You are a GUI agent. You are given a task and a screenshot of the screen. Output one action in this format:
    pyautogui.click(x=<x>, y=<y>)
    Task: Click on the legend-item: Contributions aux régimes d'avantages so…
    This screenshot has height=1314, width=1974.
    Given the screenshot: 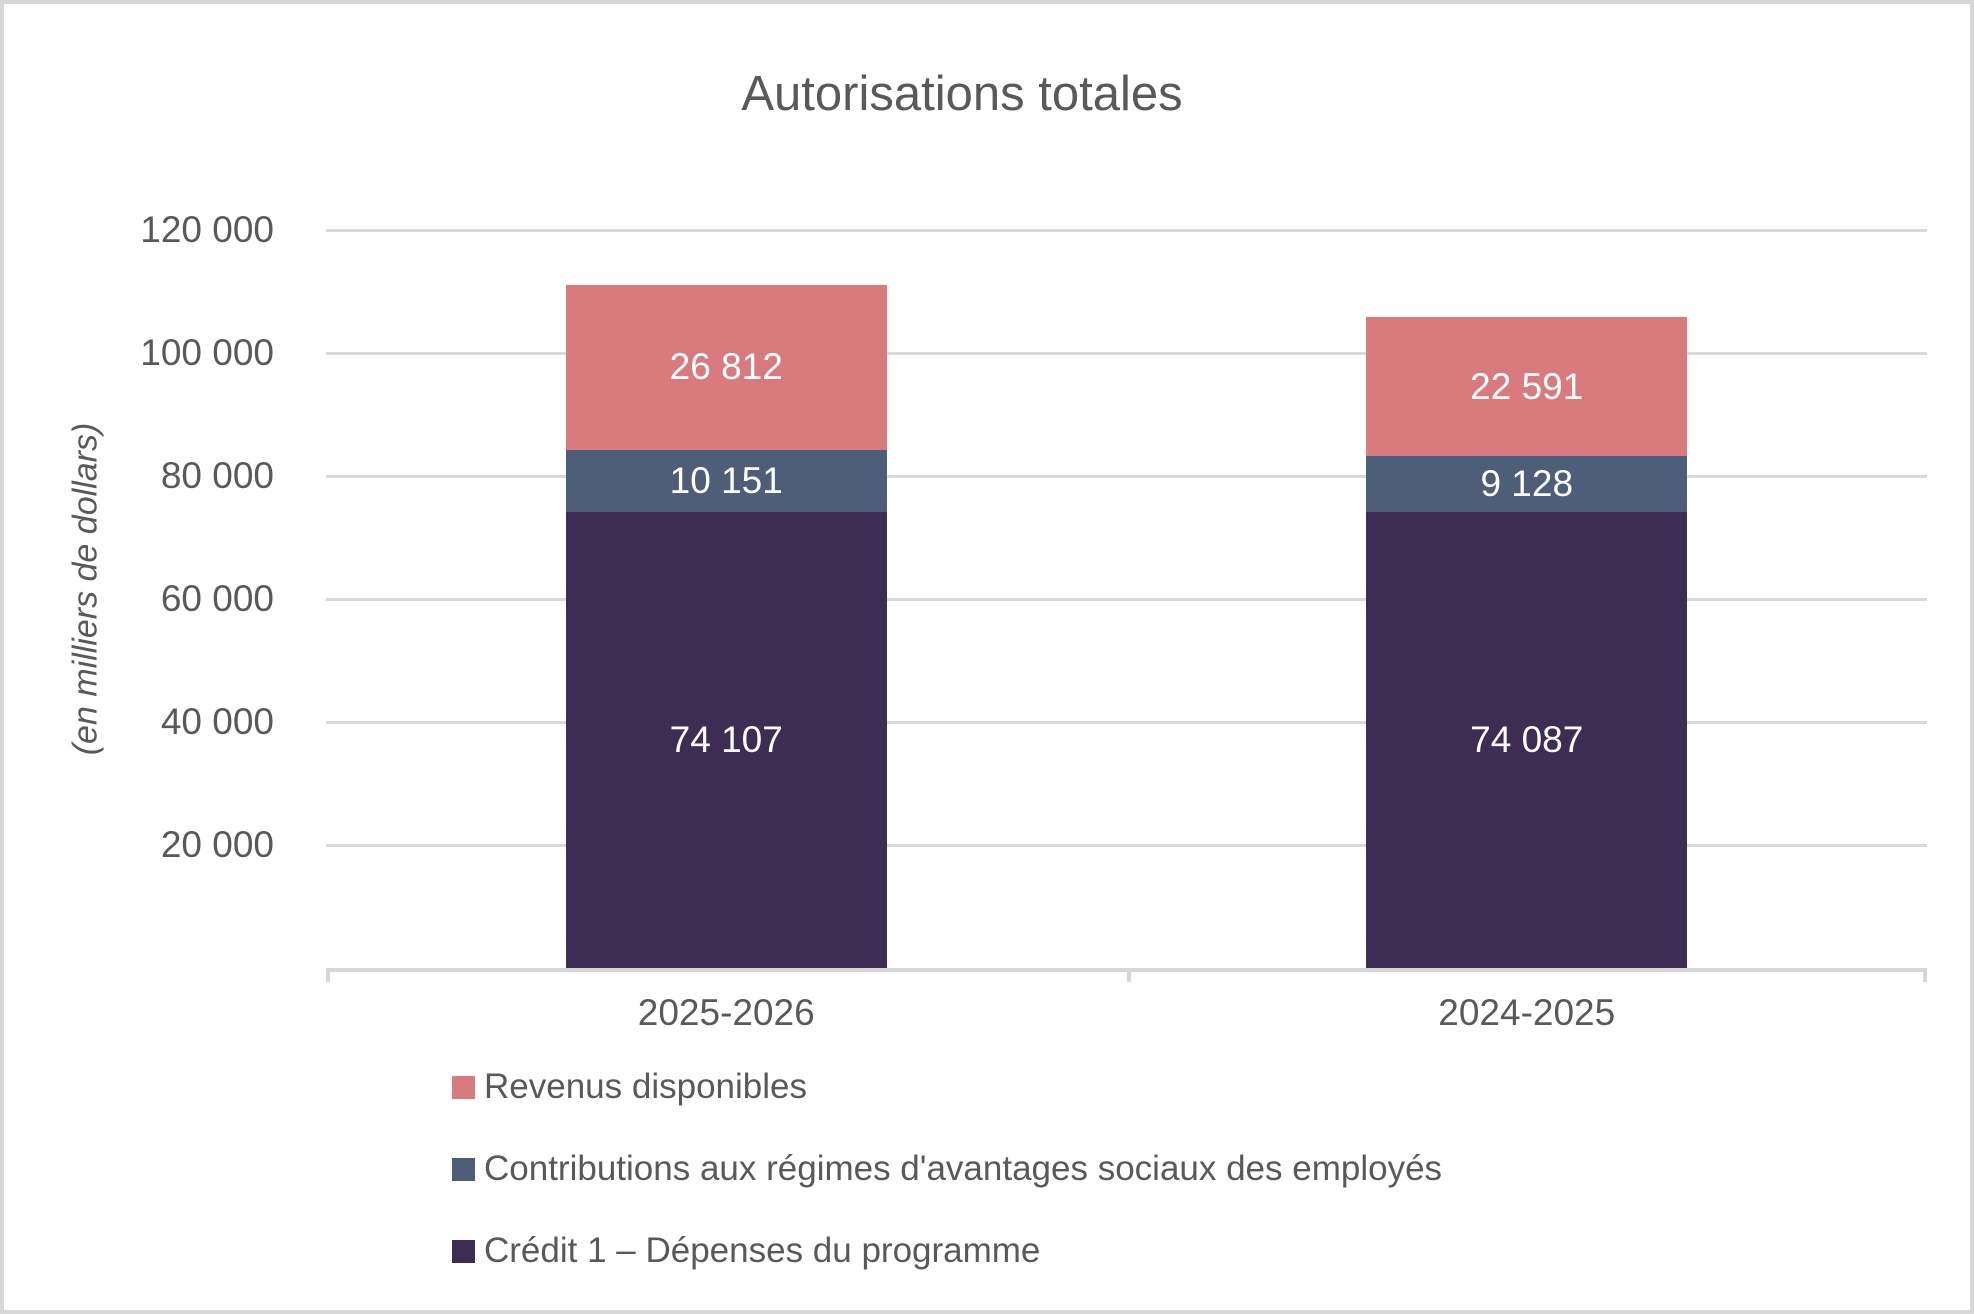 What is the action you would take?
    pyautogui.click(x=947, y=1169)
    